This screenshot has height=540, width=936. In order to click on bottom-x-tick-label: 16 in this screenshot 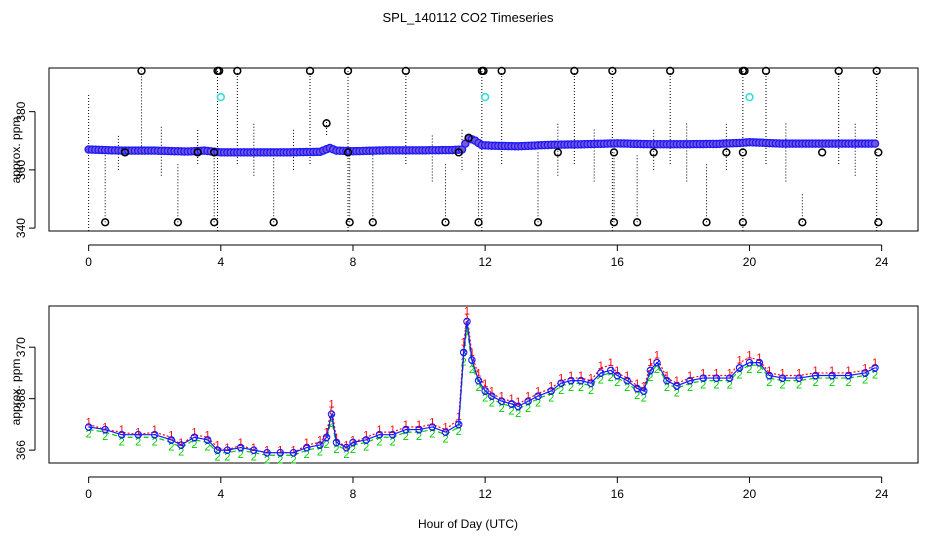, I will do `click(618, 494)`.